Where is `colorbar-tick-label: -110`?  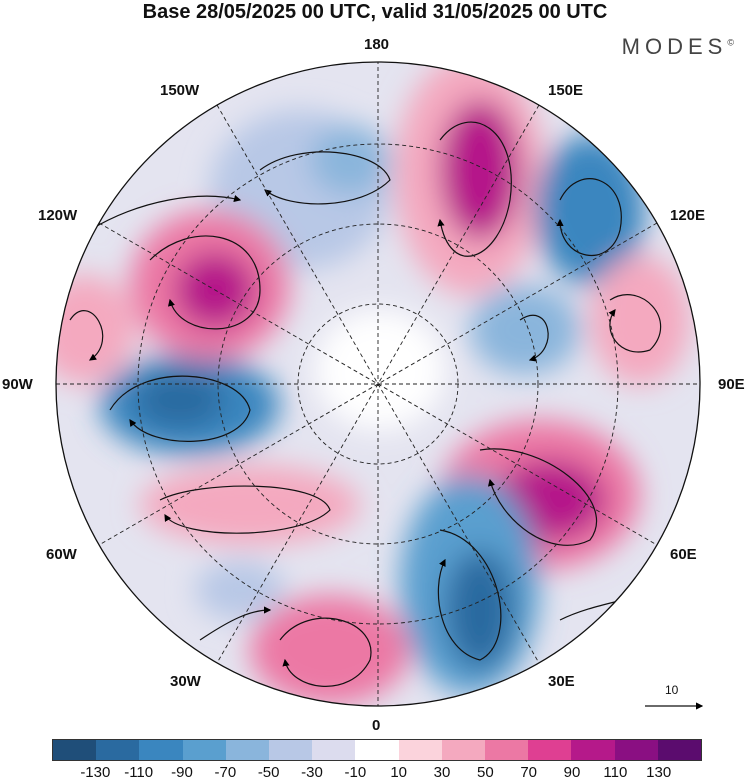 colorbar-tick-label: -110 is located at coordinates (139, 772).